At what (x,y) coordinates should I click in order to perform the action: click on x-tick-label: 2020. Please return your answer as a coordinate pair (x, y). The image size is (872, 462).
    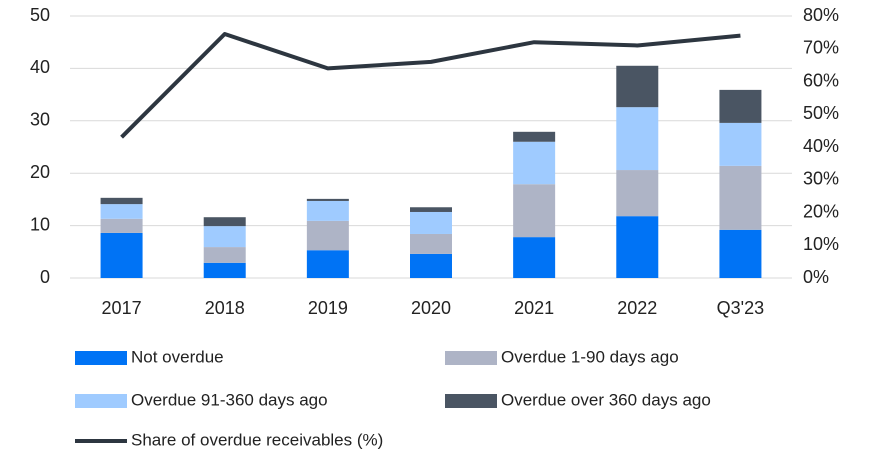
    Looking at the image, I should click on (431, 308).